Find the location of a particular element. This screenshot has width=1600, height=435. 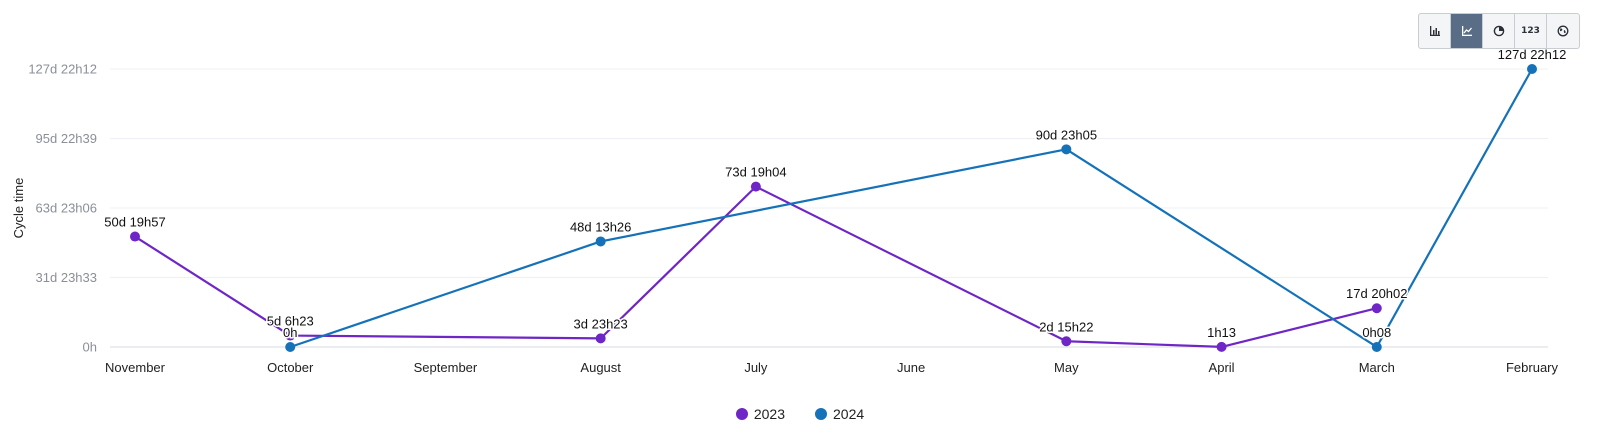

legend-item-2024: 2024 is located at coordinates (839, 414).